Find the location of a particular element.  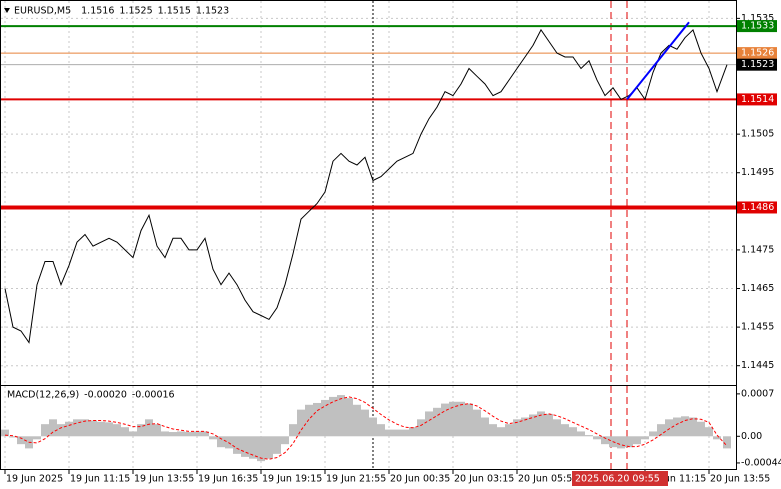

chart-title: EURUSD,M5 is located at coordinates (42, 11).